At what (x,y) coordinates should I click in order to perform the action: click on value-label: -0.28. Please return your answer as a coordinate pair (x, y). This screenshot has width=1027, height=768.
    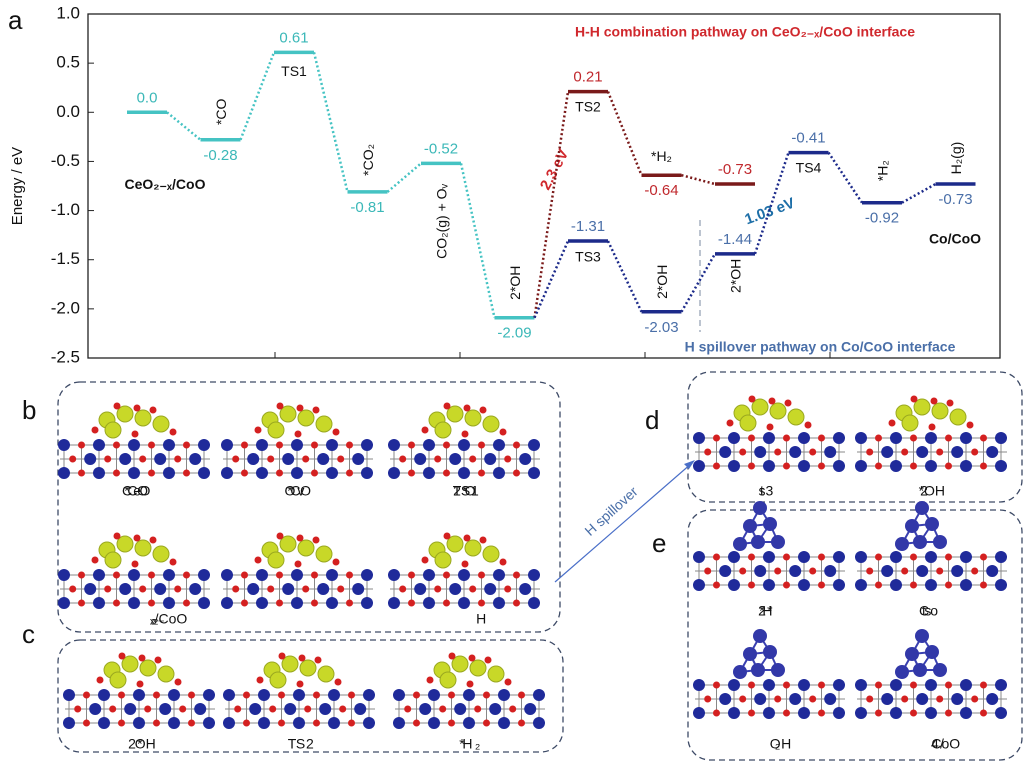
    Looking at the image, I should click on (220, 155).